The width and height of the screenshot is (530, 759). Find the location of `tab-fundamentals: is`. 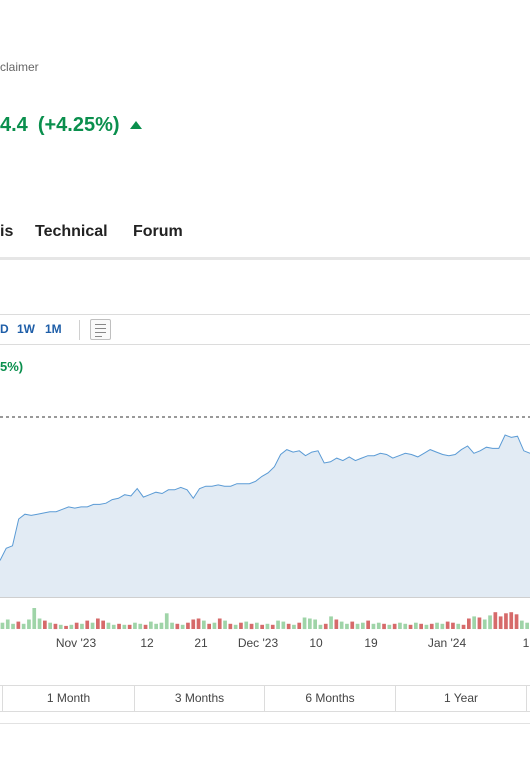

tab-fundamentals: is is located at coordinates (7, 231).